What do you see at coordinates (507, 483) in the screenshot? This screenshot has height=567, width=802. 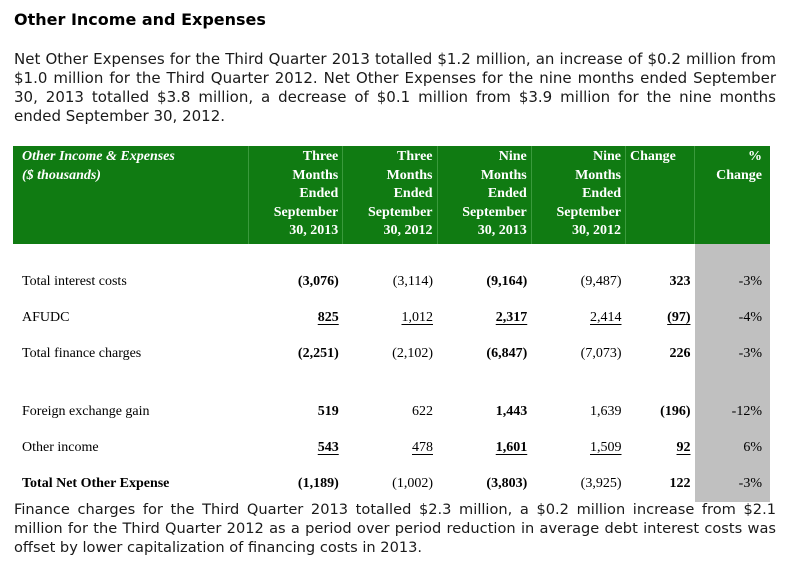 I see `cell-ytd-2013: (3,803)` at bounding box center [507, 483].